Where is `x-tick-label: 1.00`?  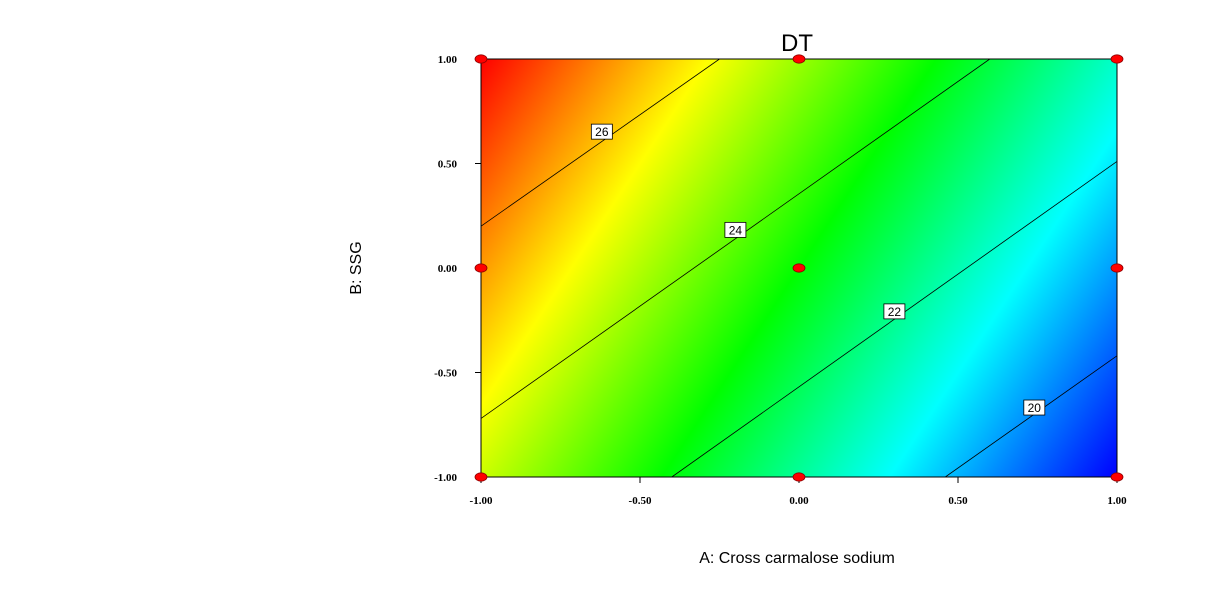
x-tick-label: 1.00 is located at coordinates (1117, 501).